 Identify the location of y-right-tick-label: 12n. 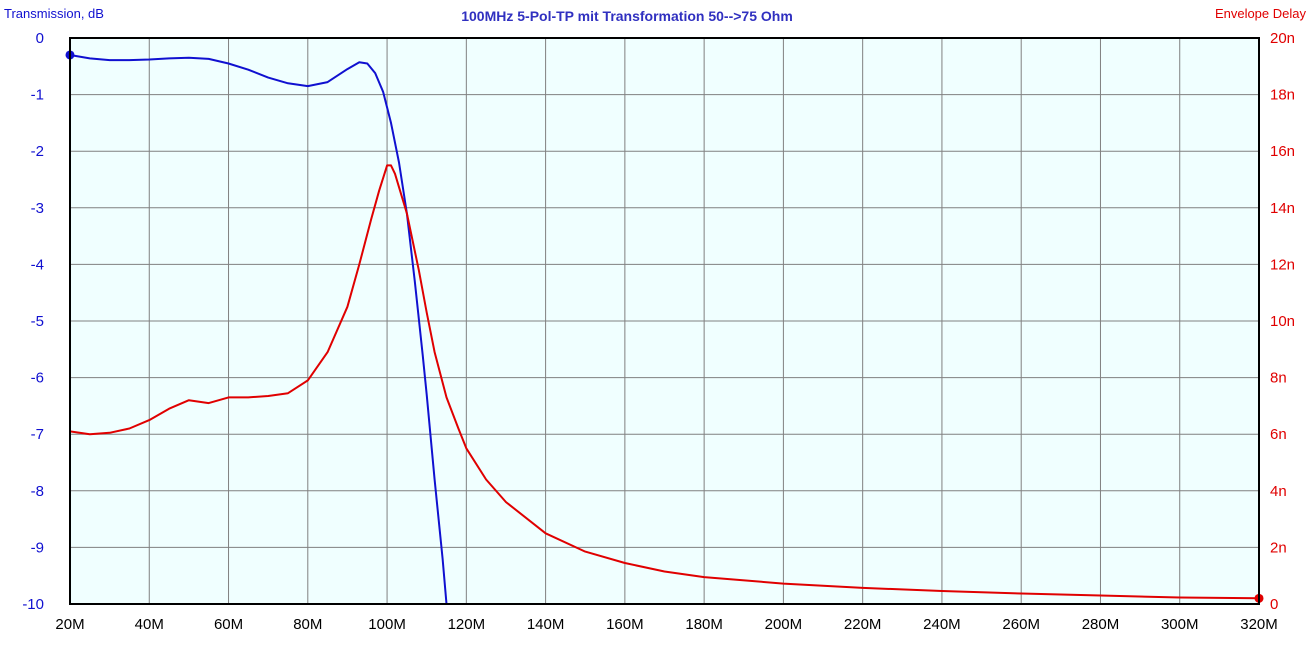
(1282, 264).